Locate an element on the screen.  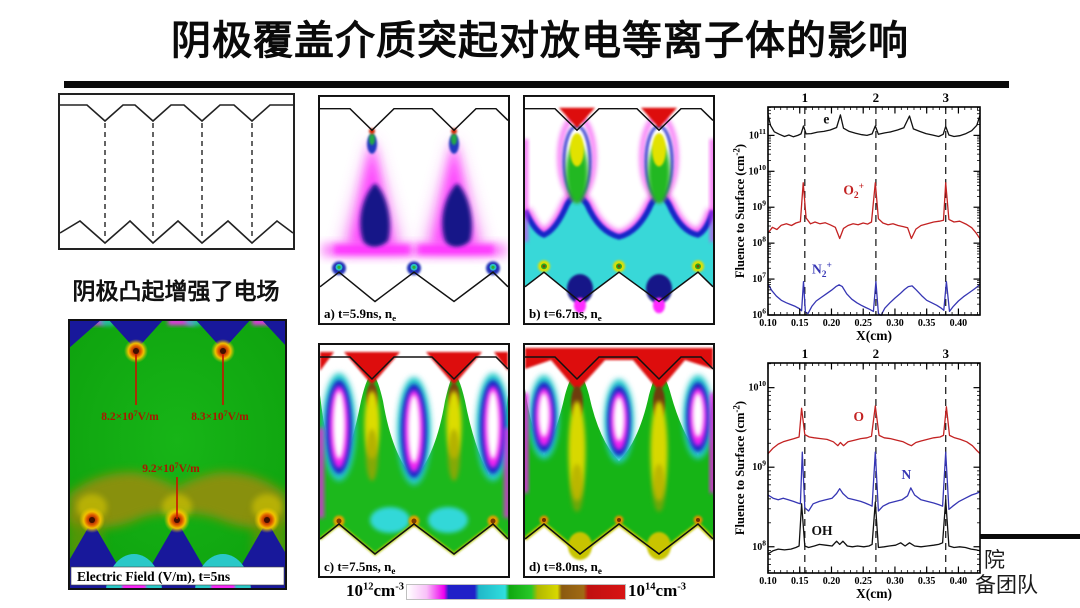
density-art-d is located at coordinates (619, 454).